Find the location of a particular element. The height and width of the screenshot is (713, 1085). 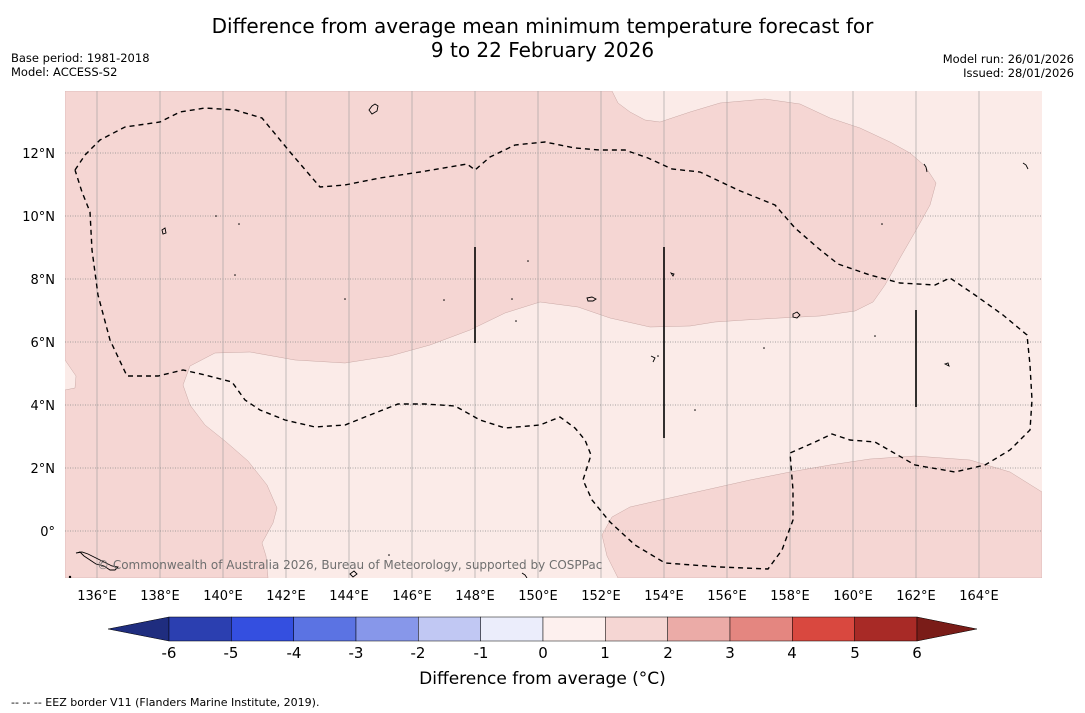

lon-label: 152°E is located at coordinates (601, 596).